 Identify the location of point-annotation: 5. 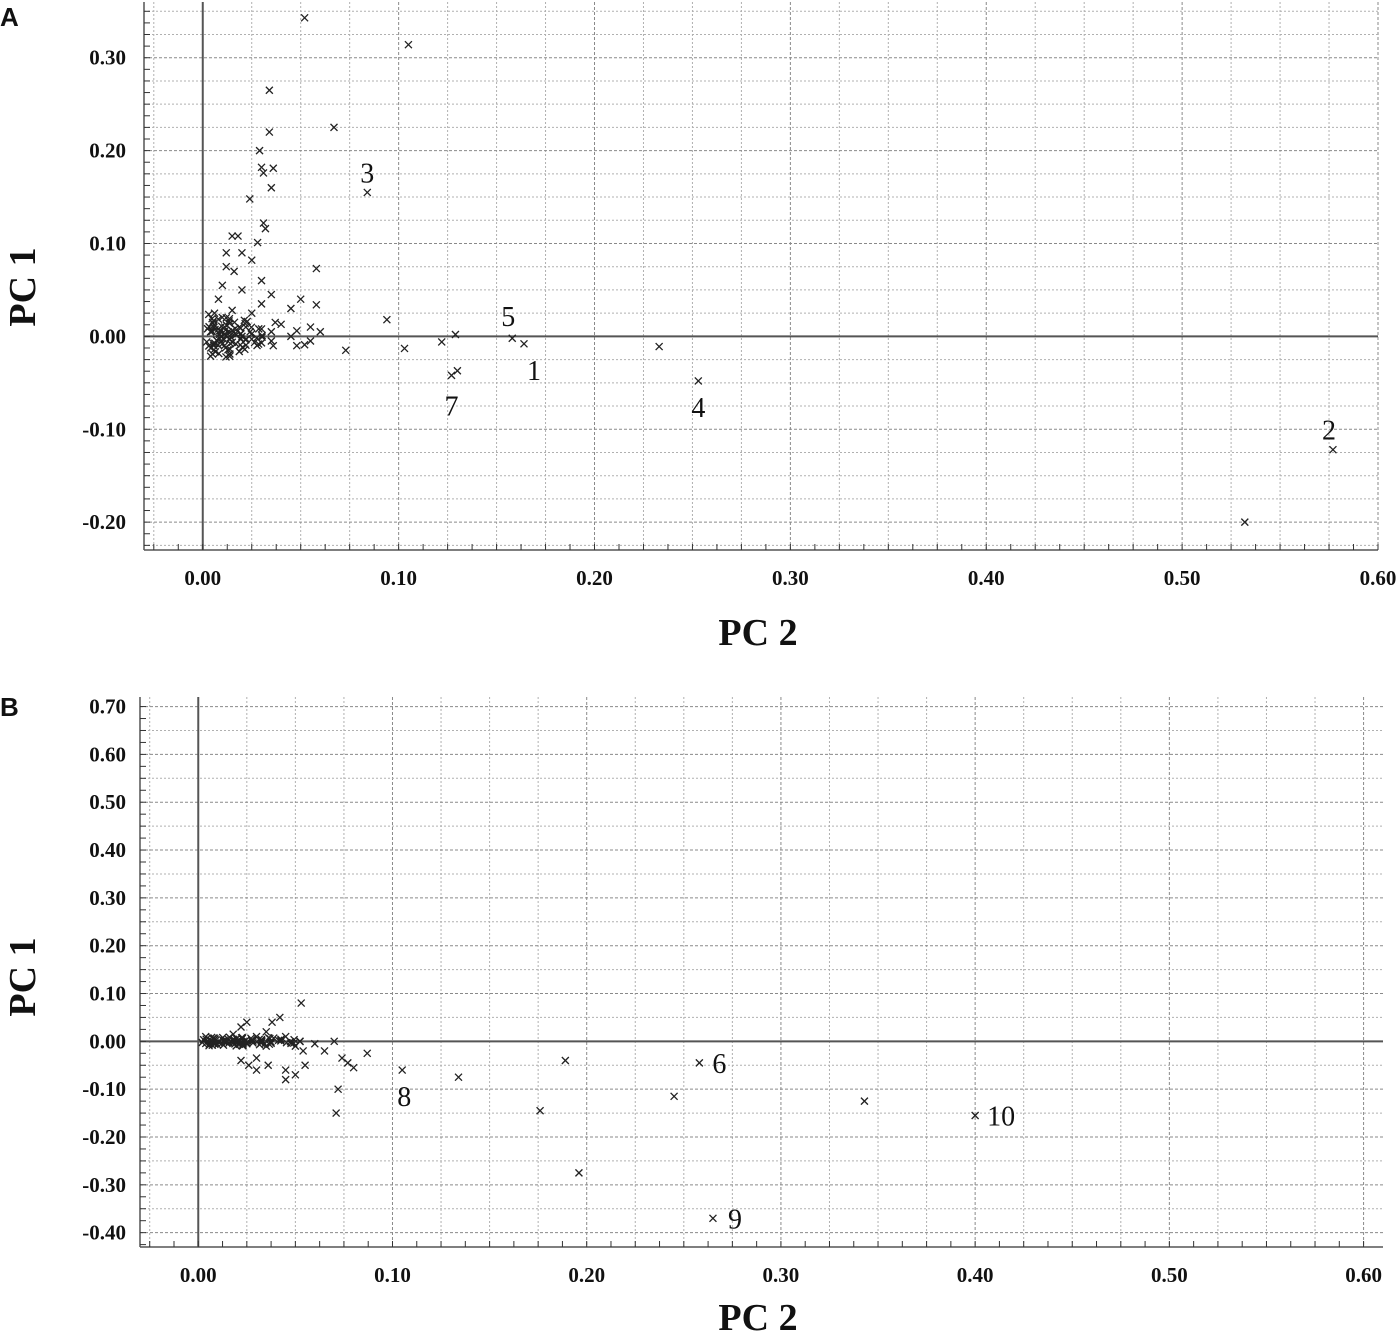
(508, 317).